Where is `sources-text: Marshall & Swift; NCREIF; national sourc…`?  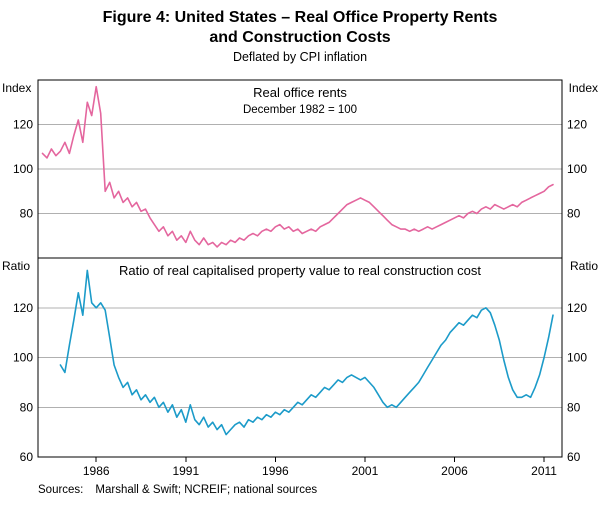 sources-text: Marshall & Swift; NCREIF; national sourc… is located at coordinates (206, 490).